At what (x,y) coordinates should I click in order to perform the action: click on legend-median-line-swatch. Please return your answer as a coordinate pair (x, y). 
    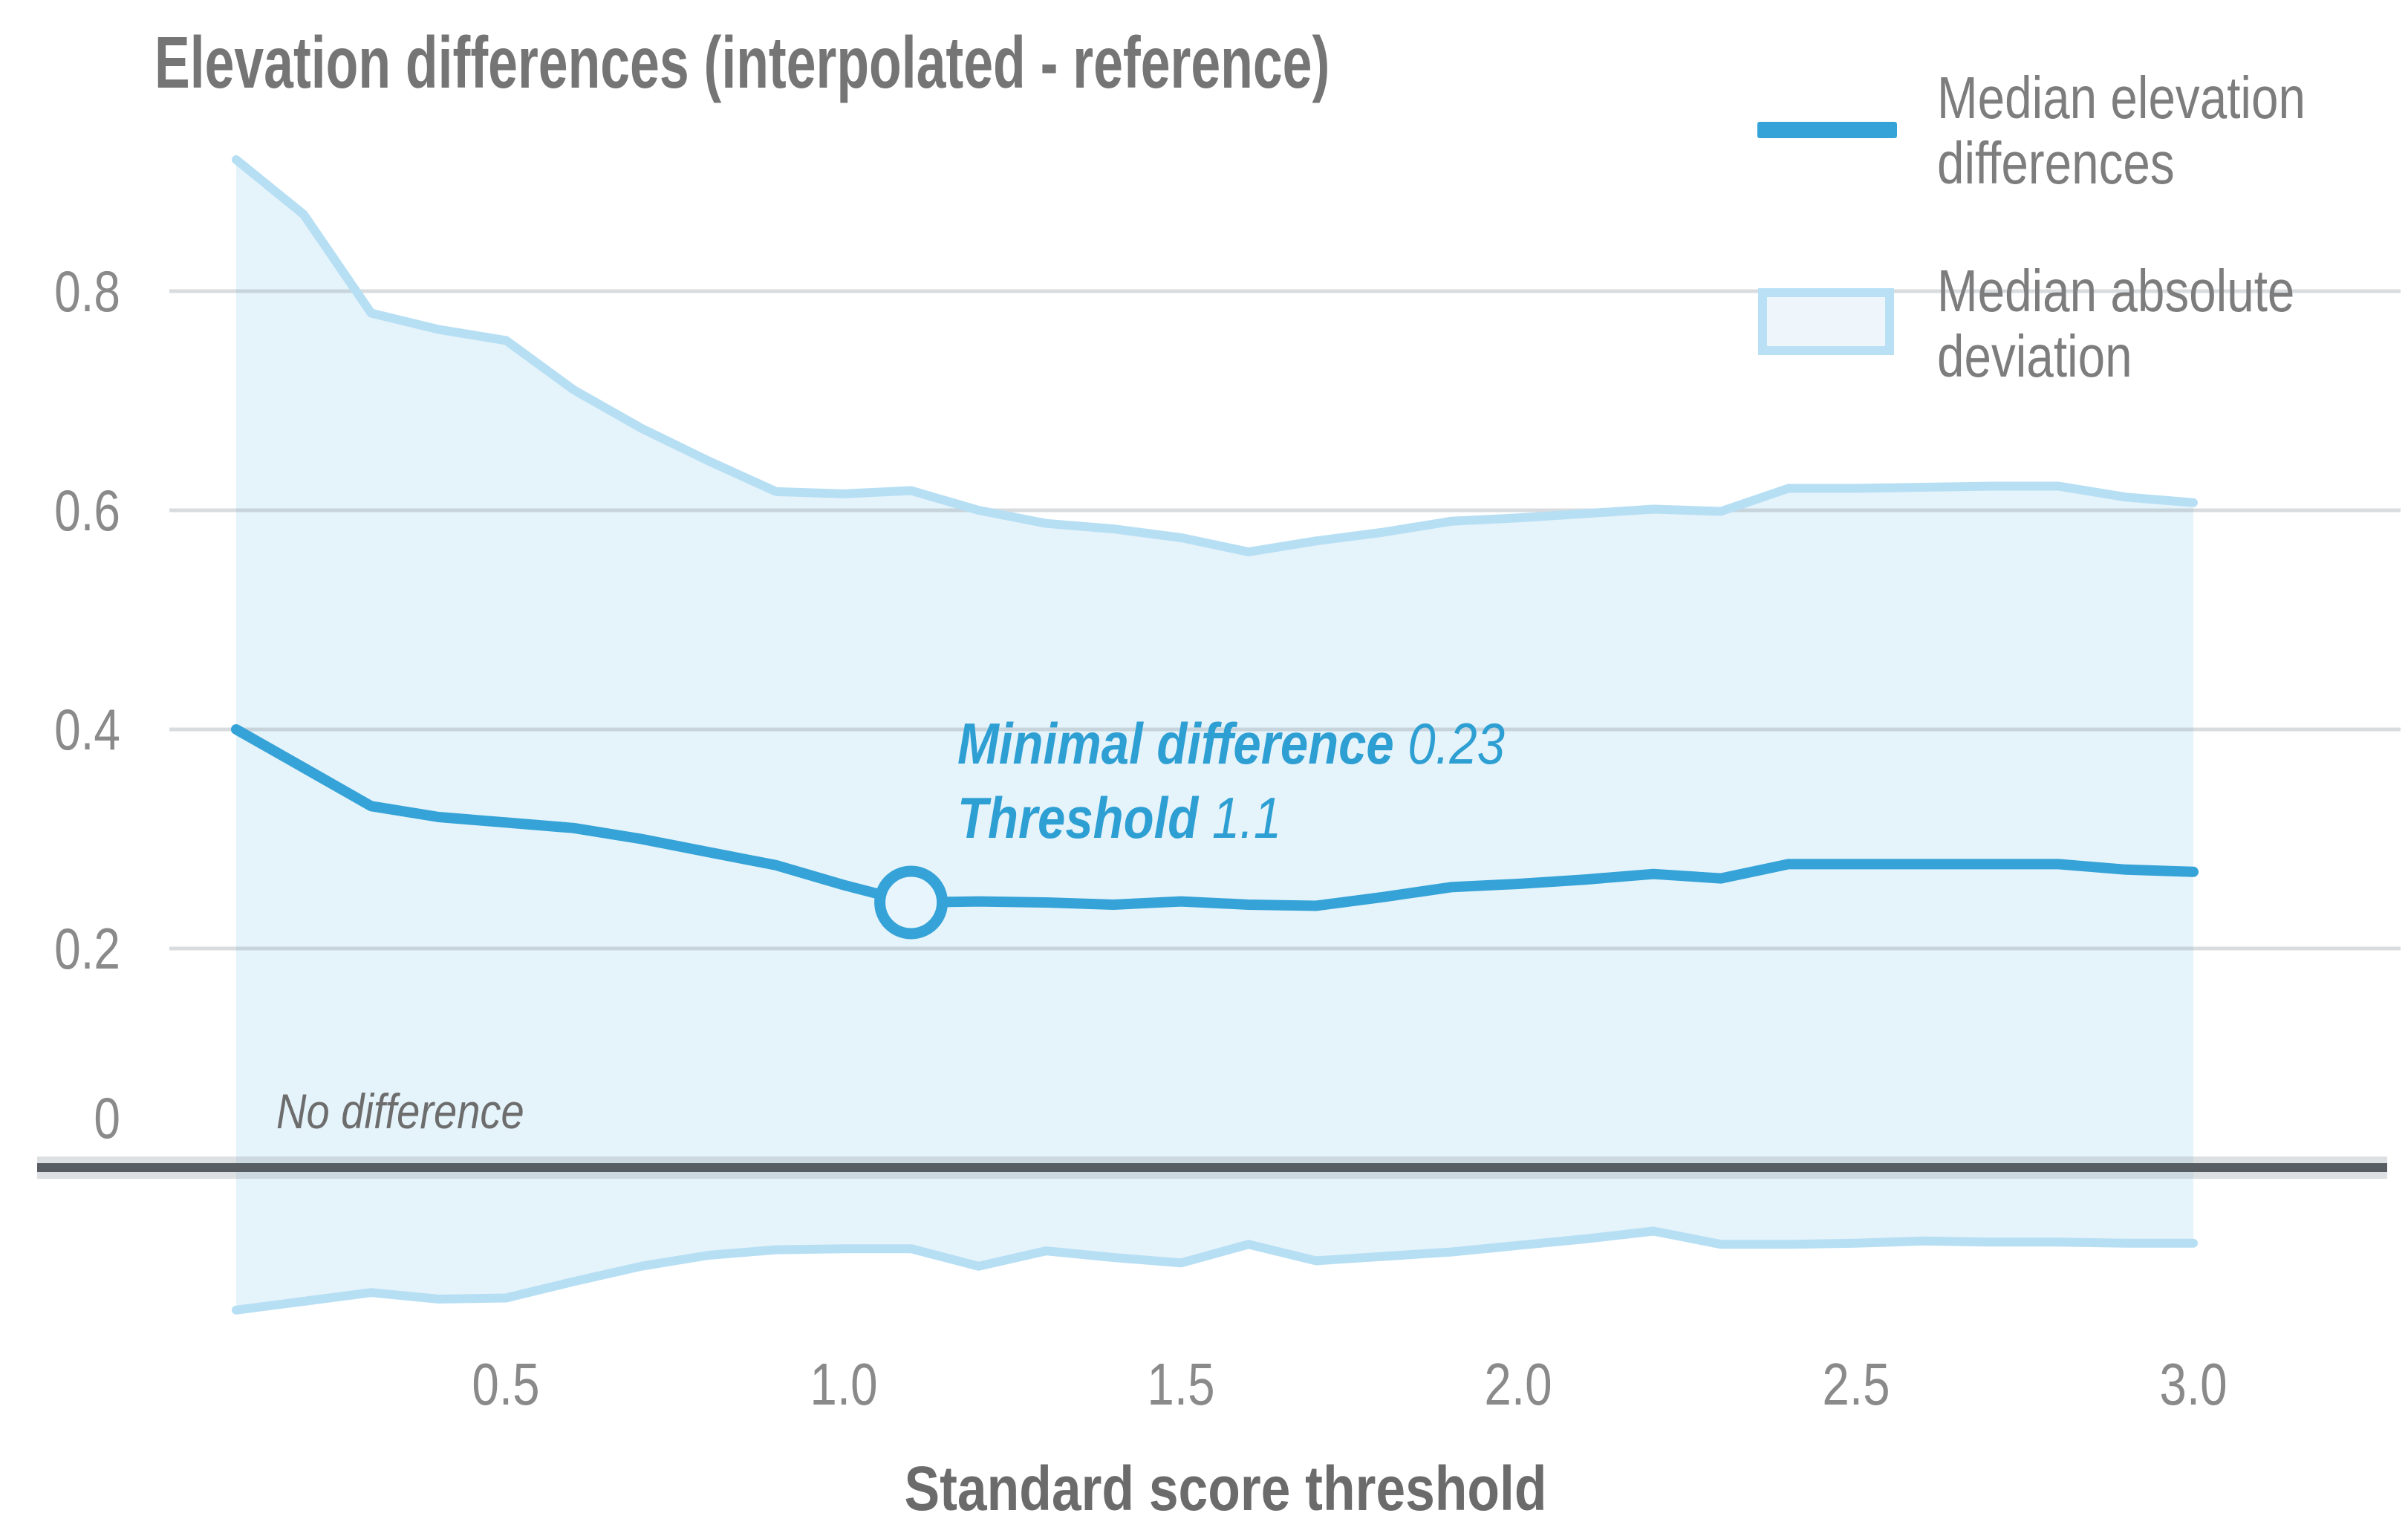
    Looking at the image, I should click on (1827, 130).